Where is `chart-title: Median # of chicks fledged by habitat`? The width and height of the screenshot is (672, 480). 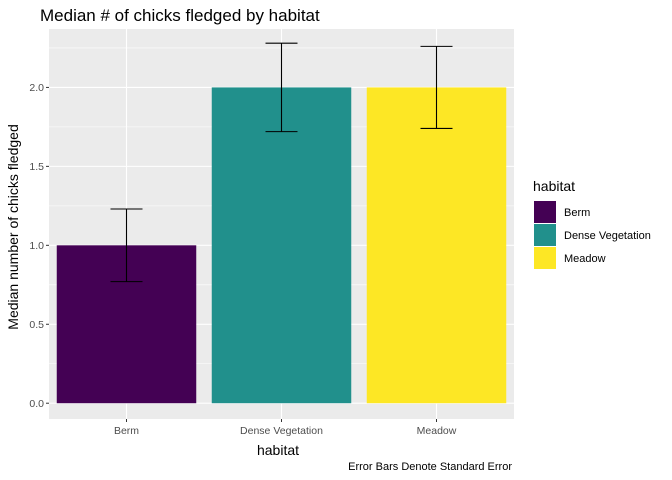 chart-title: Median # of chicks fledged by habitat is located at coordinates (180, 15).